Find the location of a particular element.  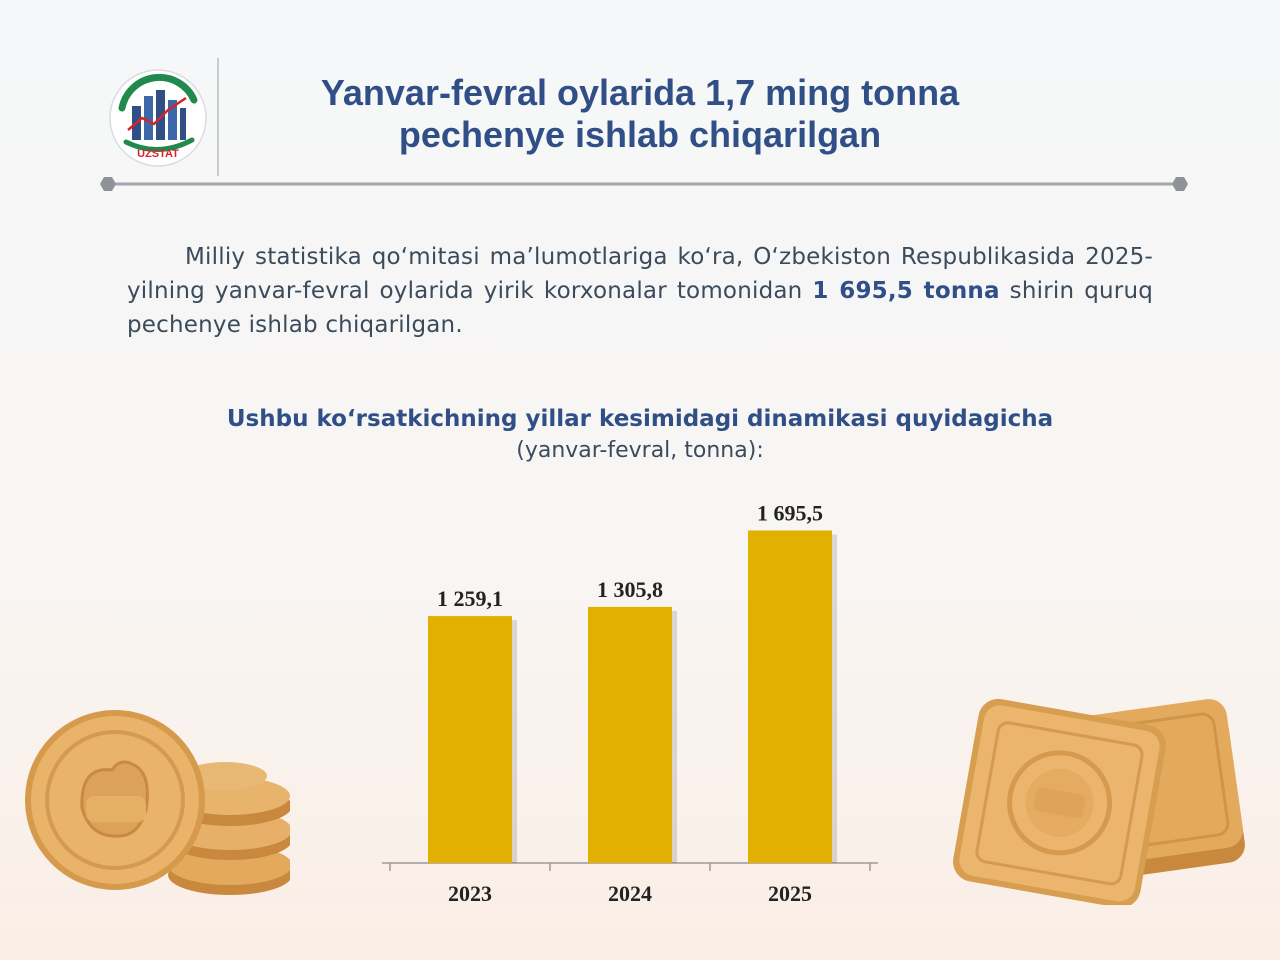

bar-2025 is located at coordinates (790, 696).